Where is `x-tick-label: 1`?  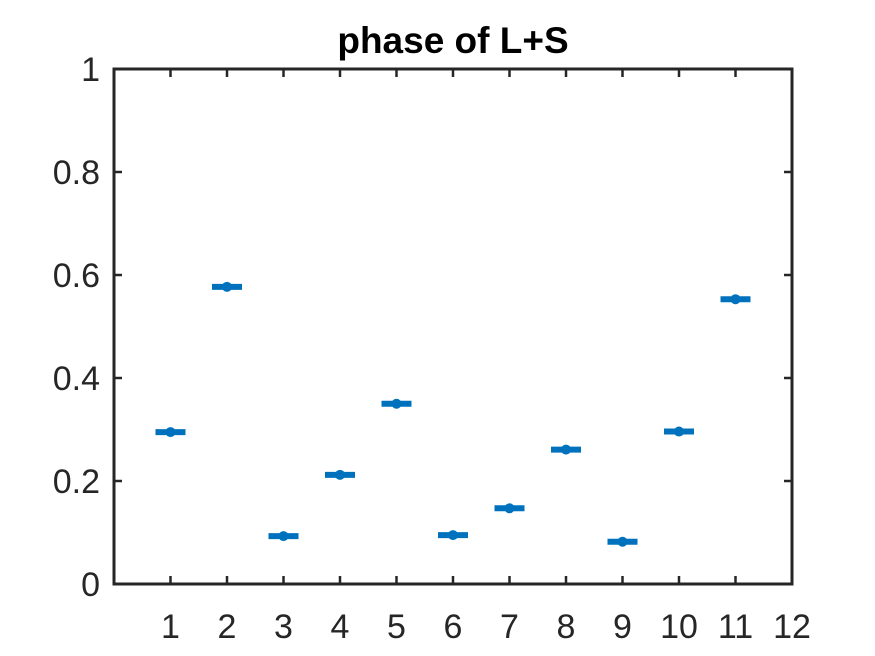 x-tick-label: 1 is located at coordinates (170, 627).